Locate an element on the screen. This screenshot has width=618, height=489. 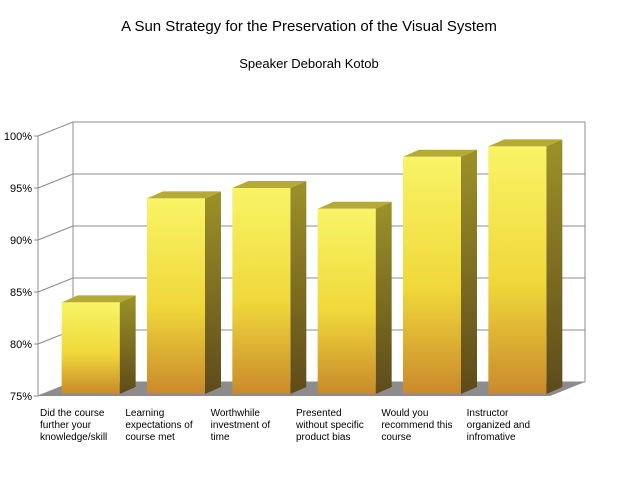
x-tick-label: Presented without specific product bias is located at coordinates (329, 425).